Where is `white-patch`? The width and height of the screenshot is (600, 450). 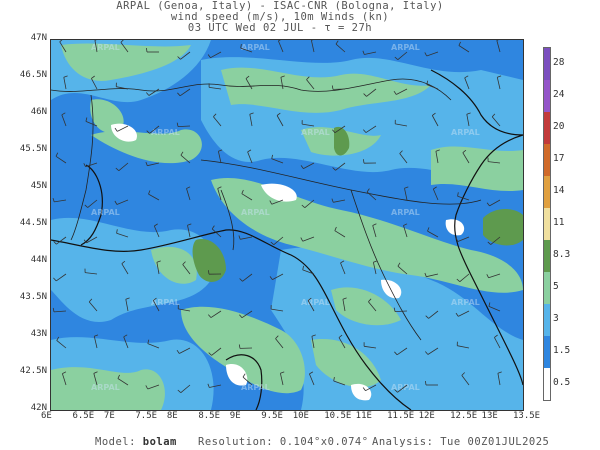 white-patch is located at coordinates (361, 392).